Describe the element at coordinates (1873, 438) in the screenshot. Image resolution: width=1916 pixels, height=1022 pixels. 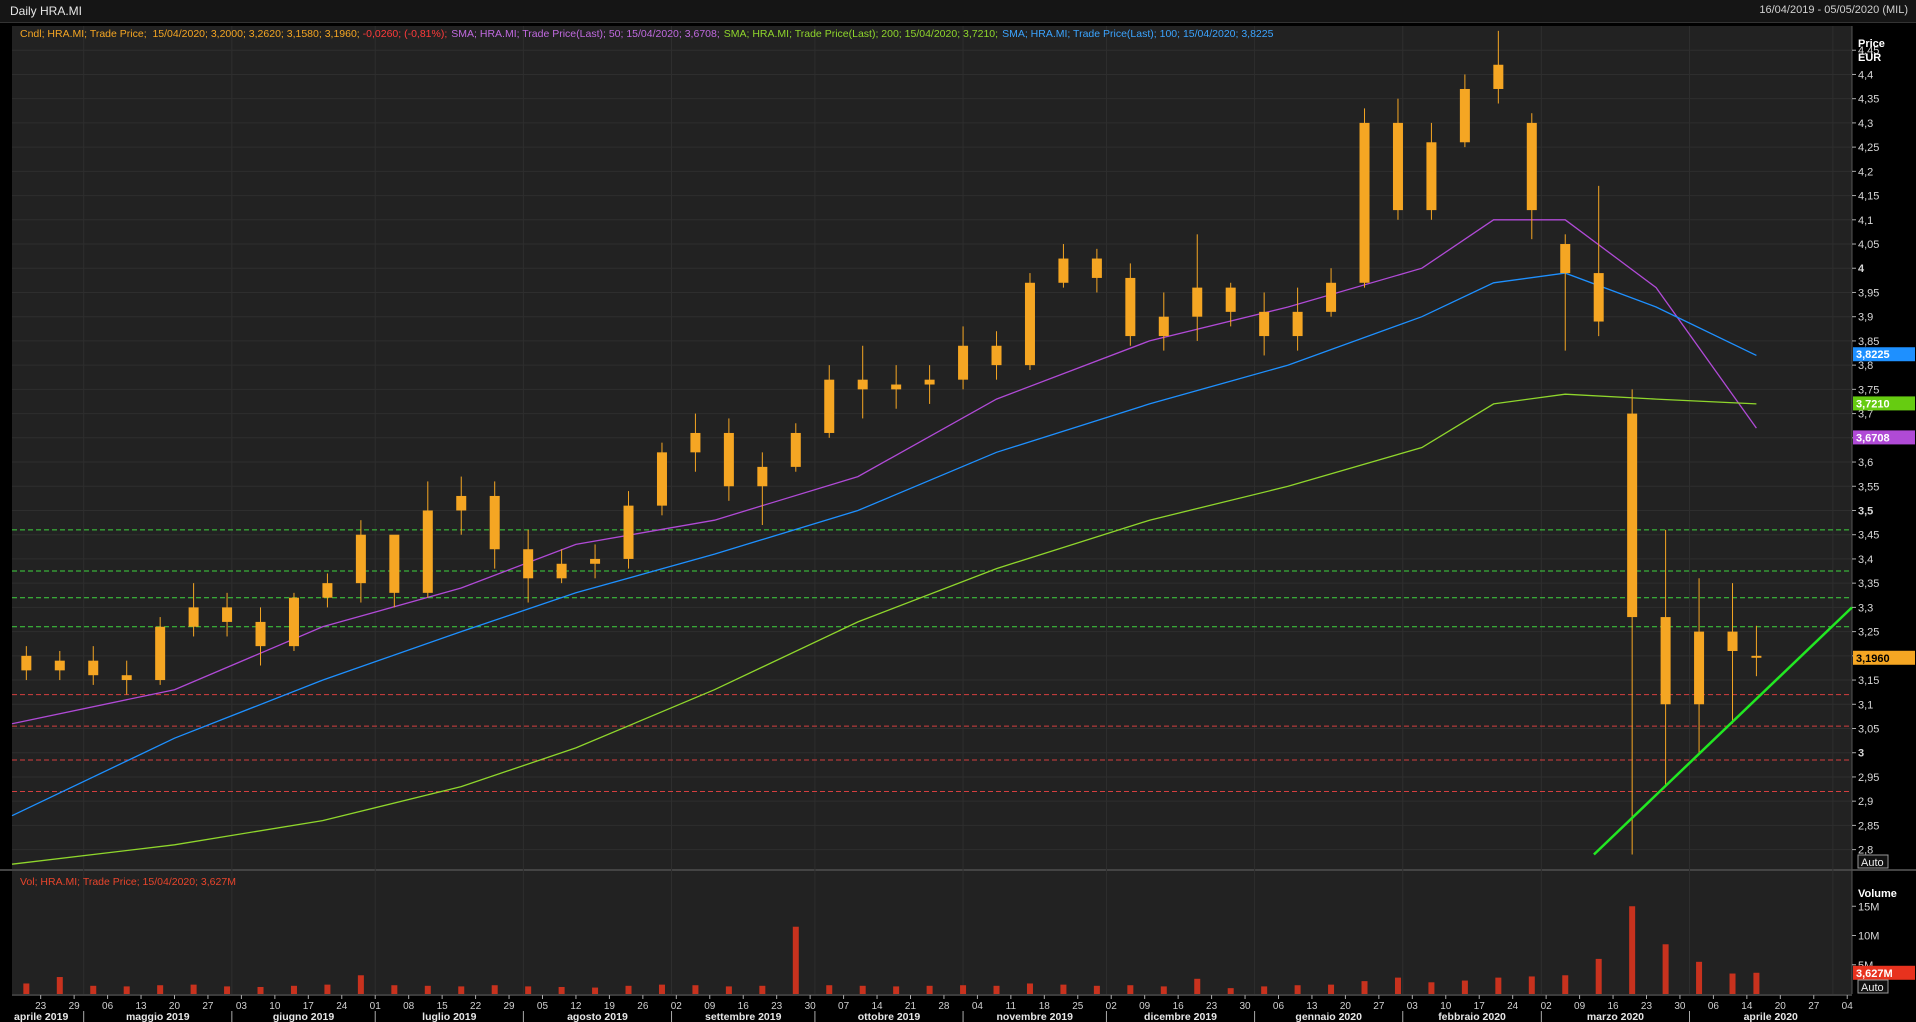
I see `sma50-badge-label: 3,6708` at that location.